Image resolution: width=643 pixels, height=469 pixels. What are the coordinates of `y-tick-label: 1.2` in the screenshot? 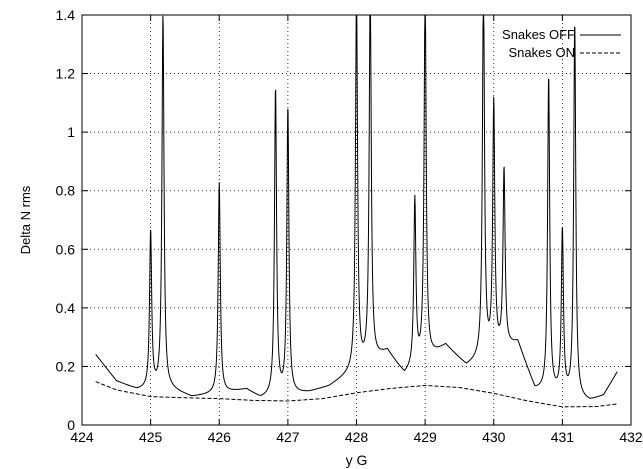 It's located at (66, 74).